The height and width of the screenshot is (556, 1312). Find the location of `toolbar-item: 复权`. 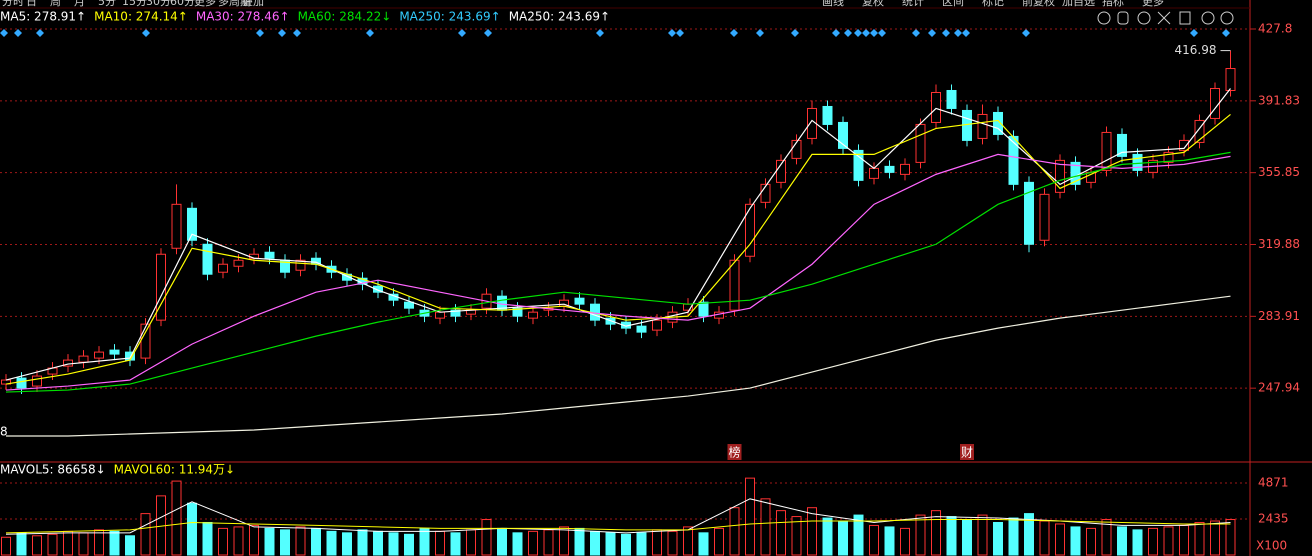

toolbar-item: 复权 is located at coordinates (873, 4).